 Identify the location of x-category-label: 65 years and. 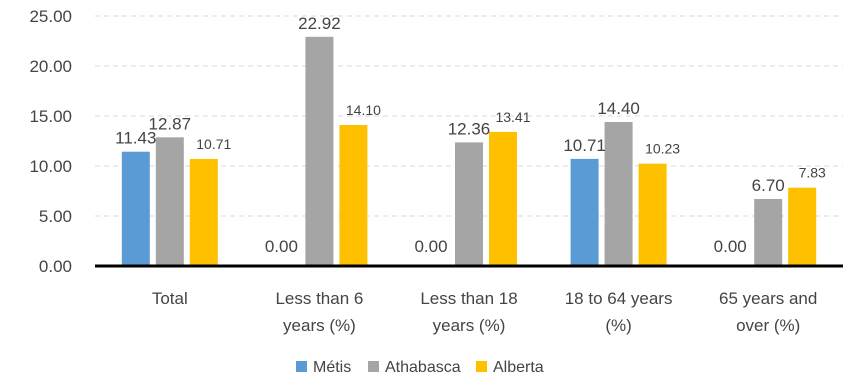
(768, 298).